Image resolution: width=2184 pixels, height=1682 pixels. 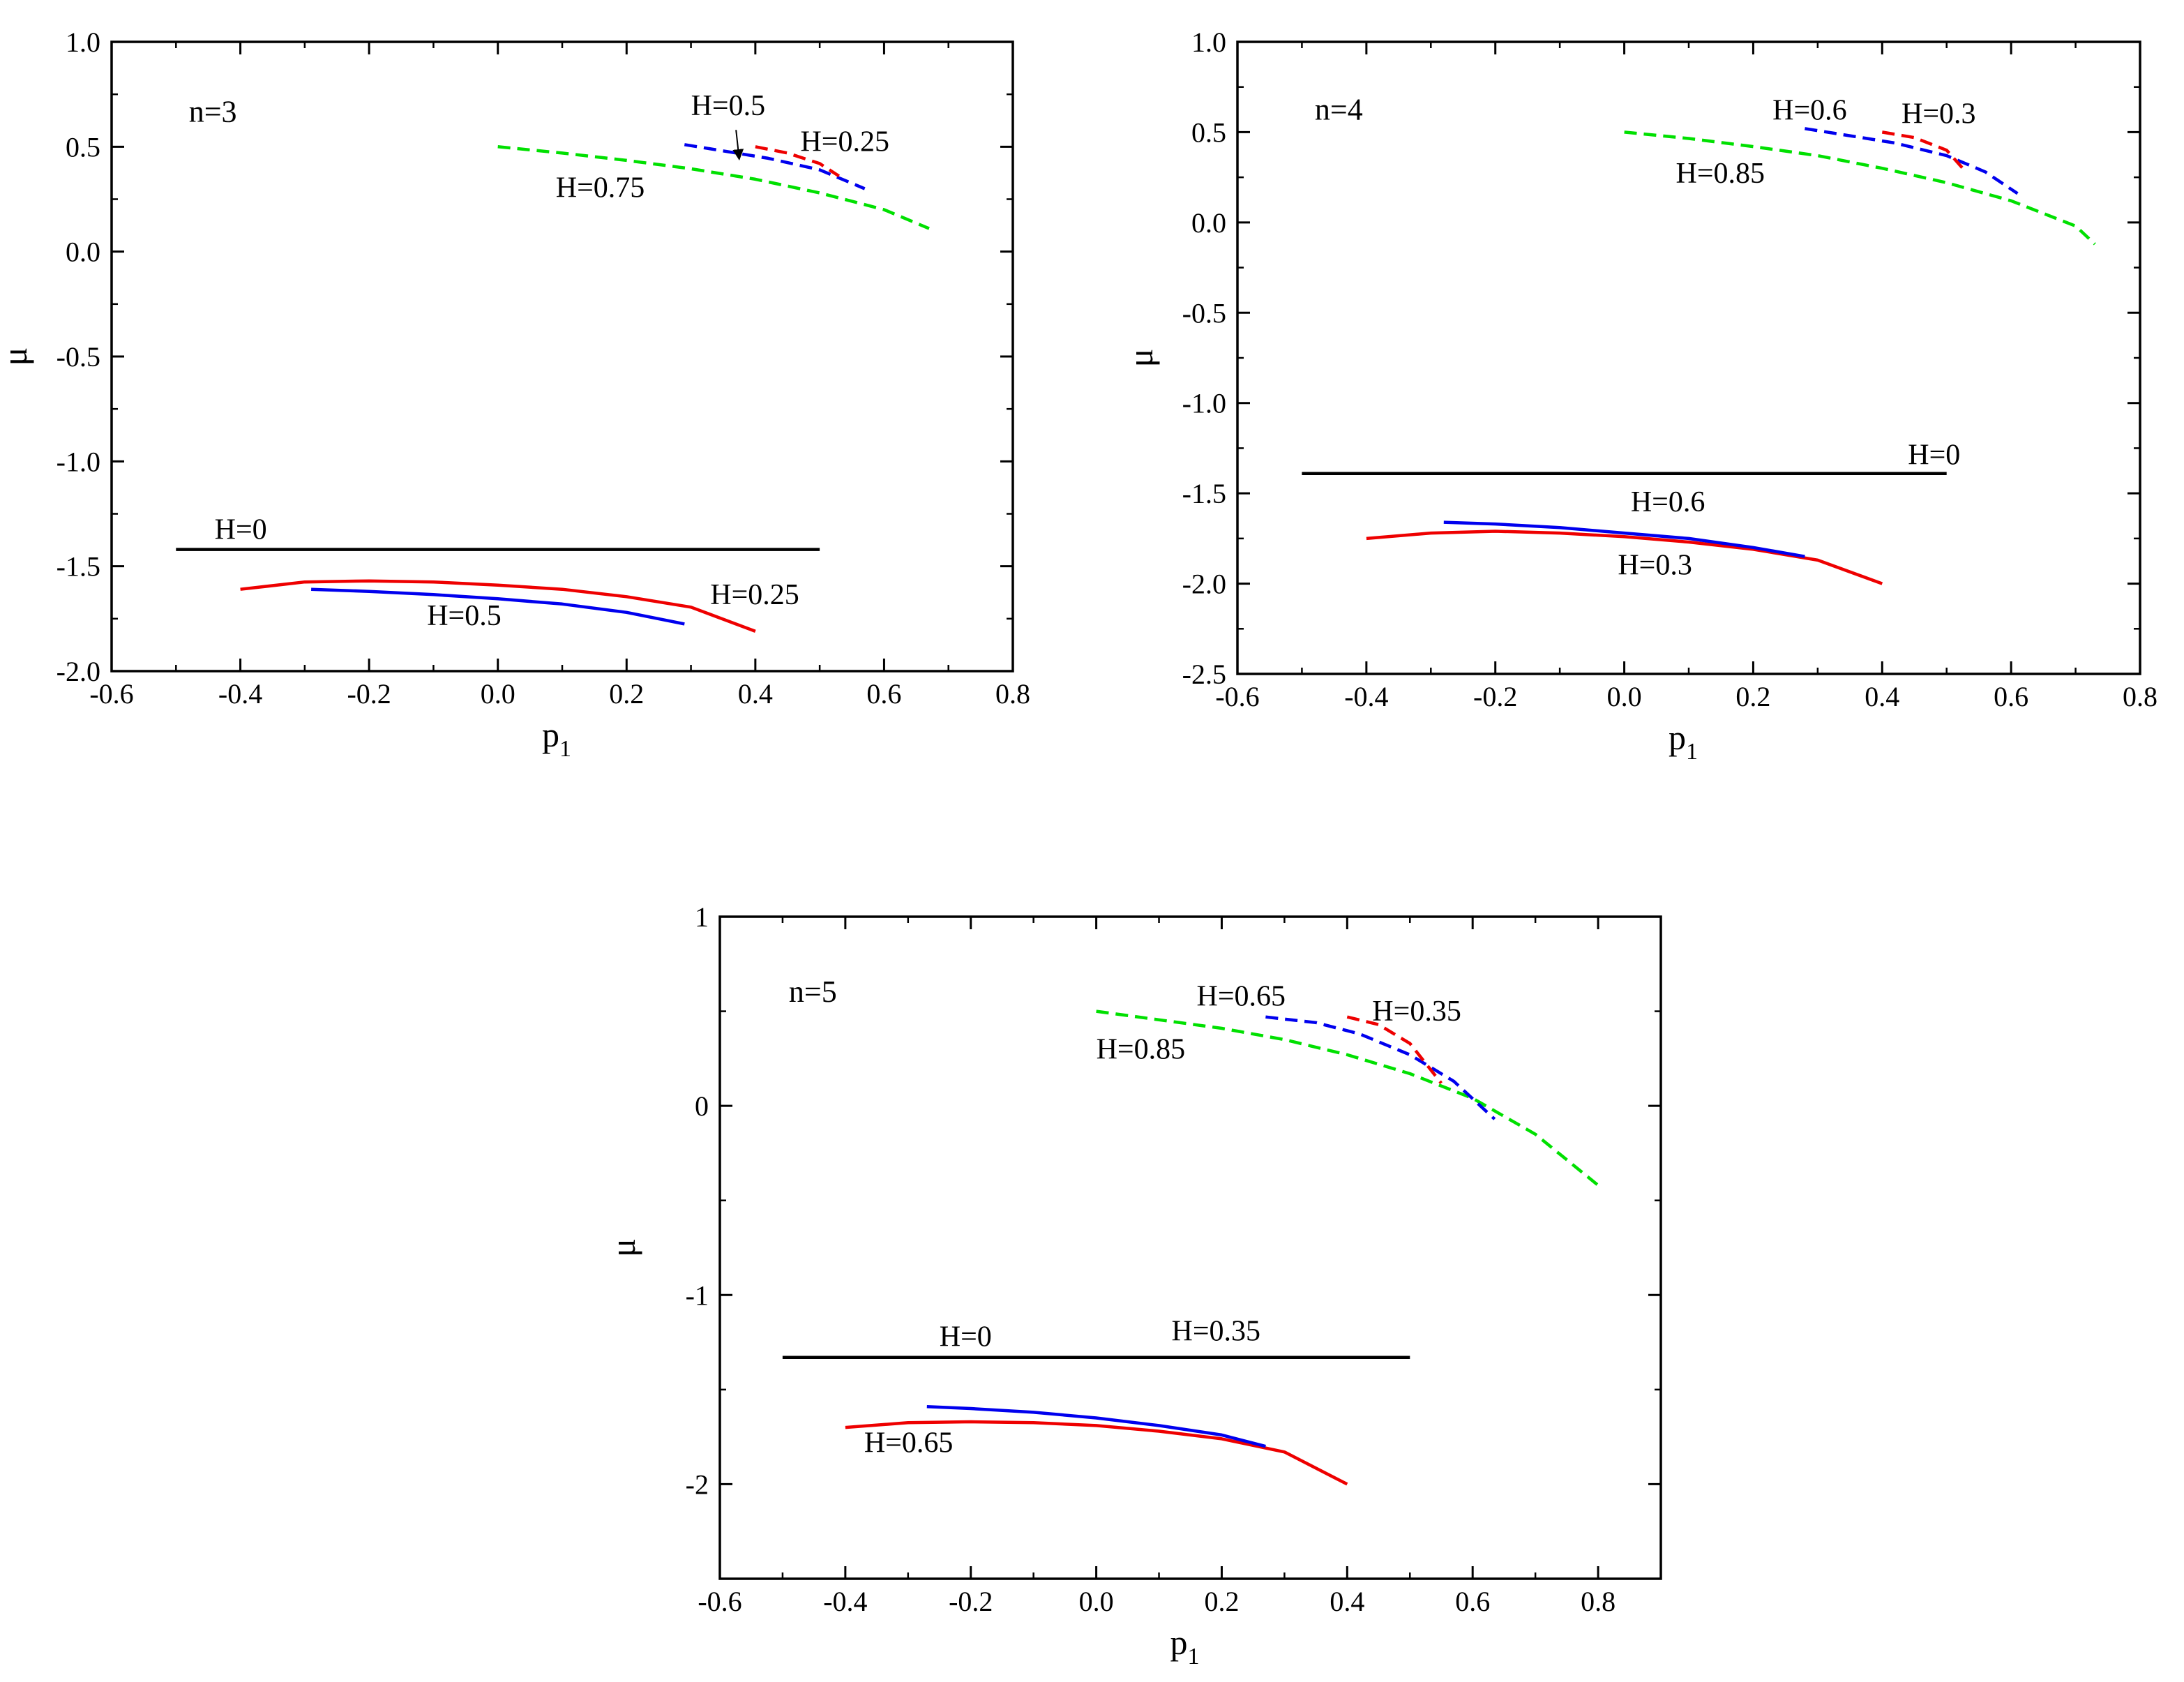 I want to click on panel-label: n=4, so click(x=1339, y=109).